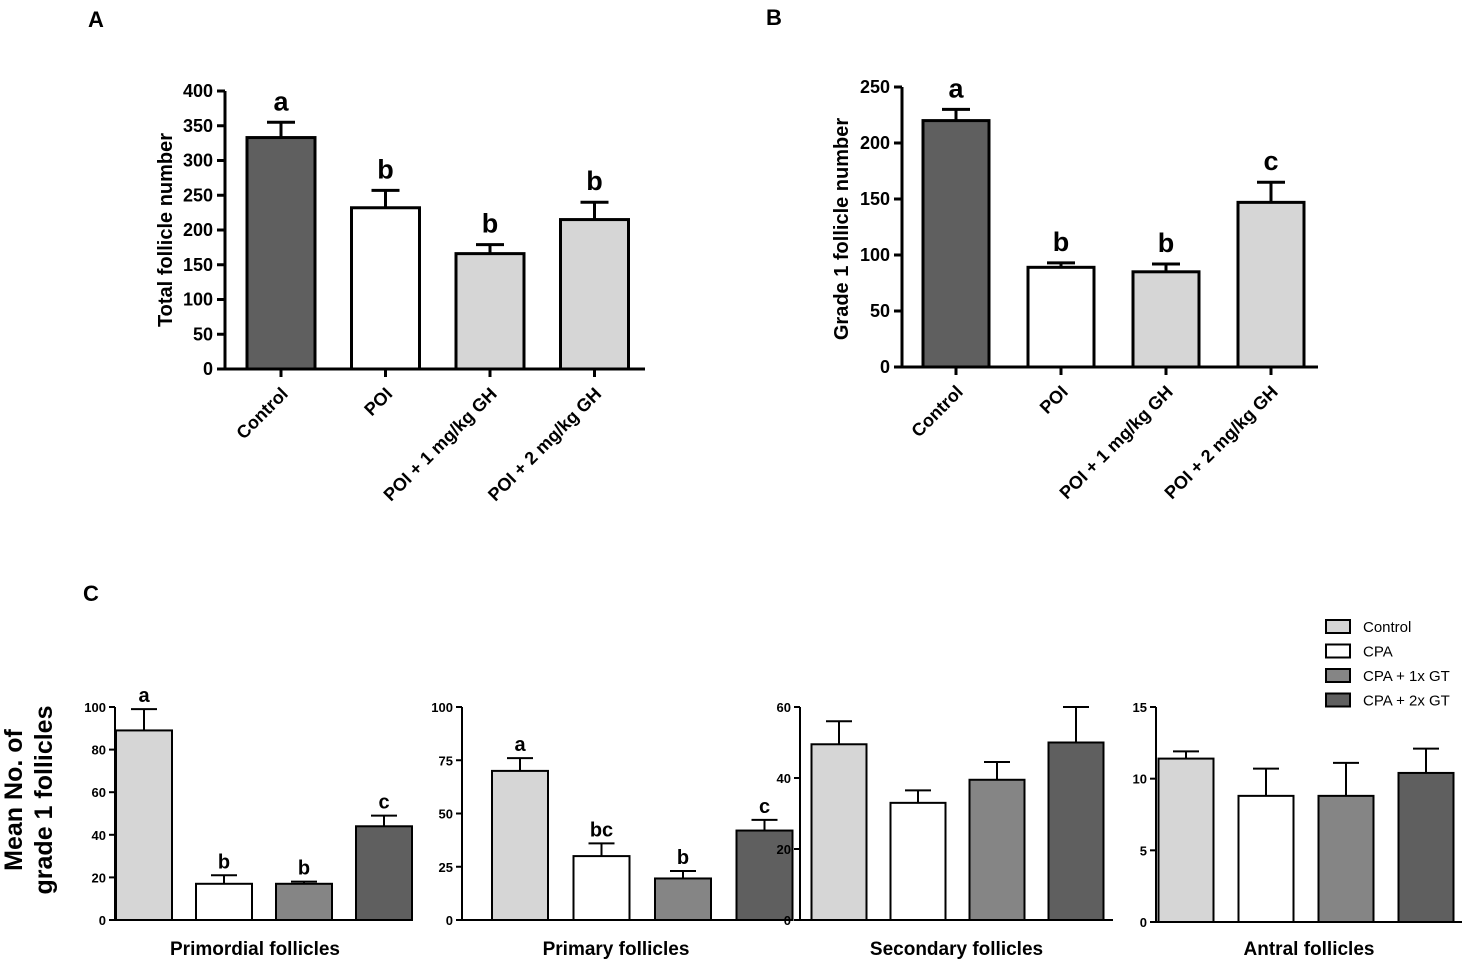 This screenshot has height=966, width=1473. Describe the element at coordinates (1309, 949) in the screenshot. I see `x-axis-label: Antral follicles` at that location.